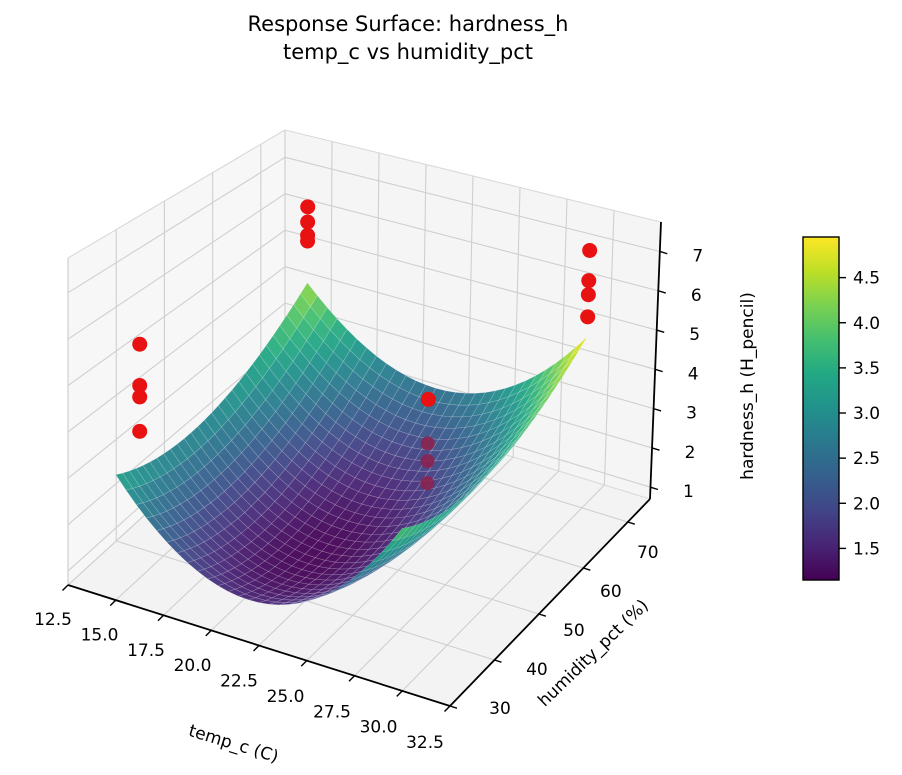 The width and height of the screenshot is (902, 775). What do you see at coordinates (146, 651) in the screenshot?
I see `x-tick-label: 17.5` at bounding box center [146, 651].